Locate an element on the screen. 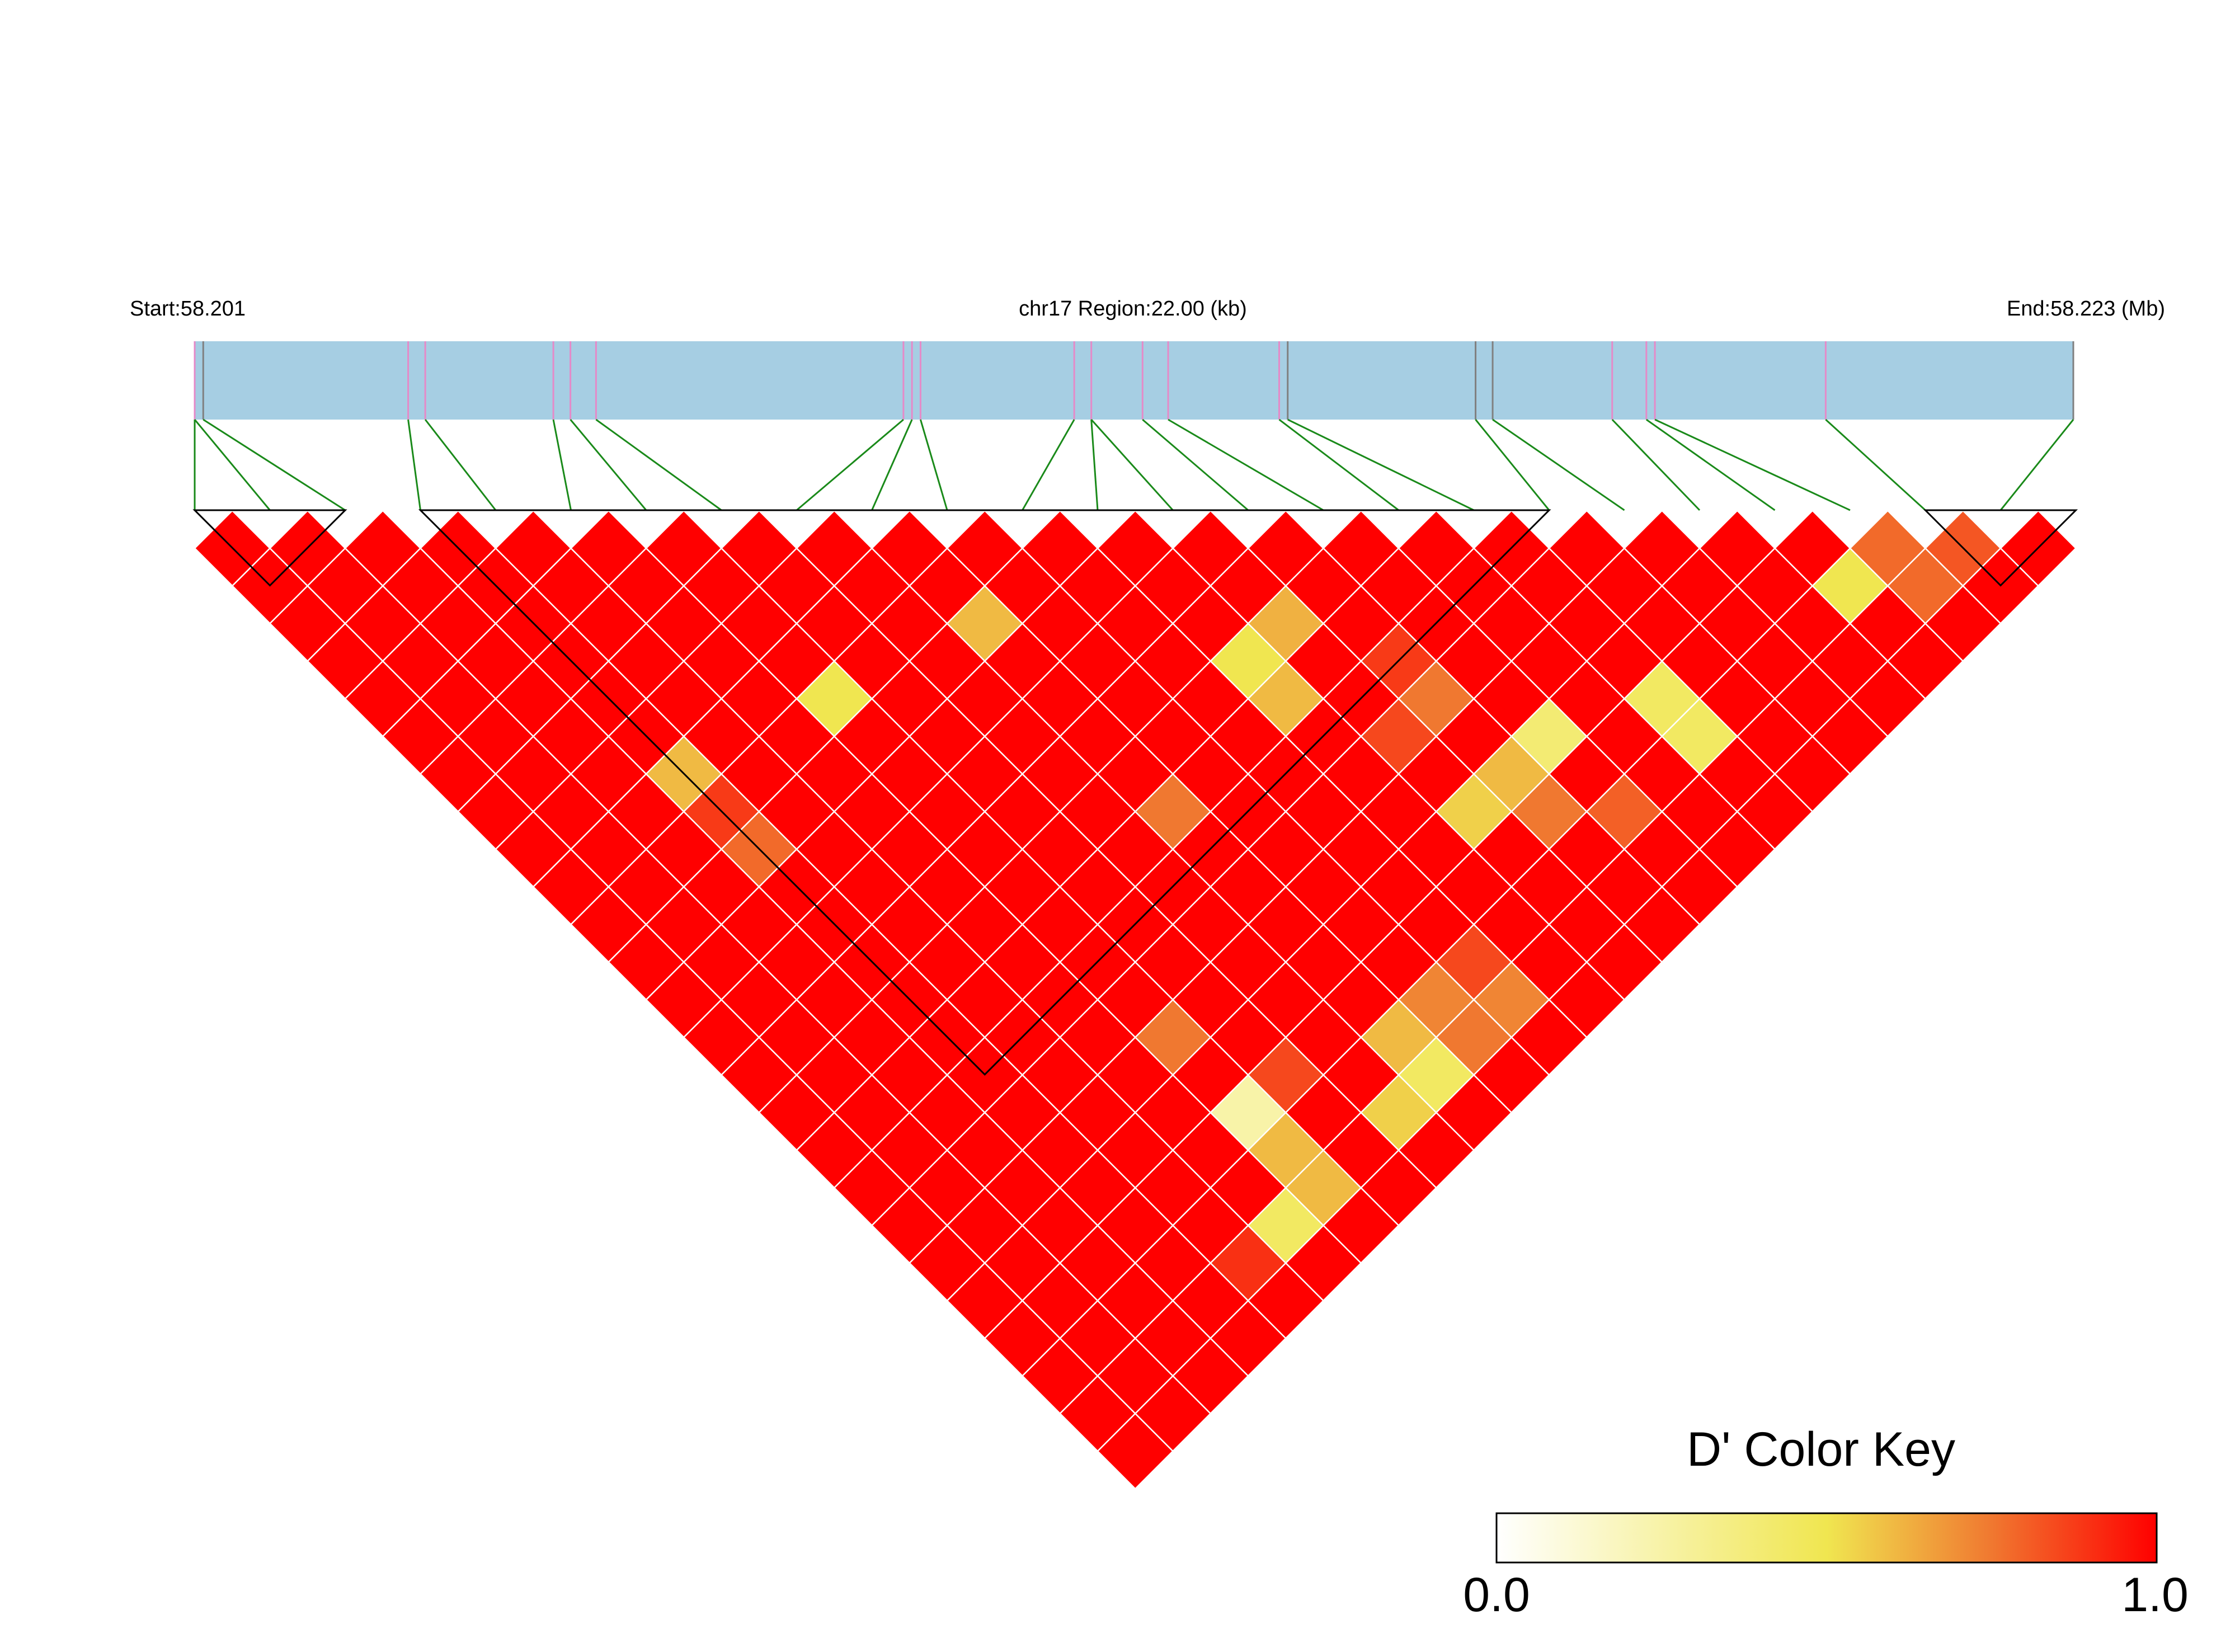 This screenshot has width=2235, height=1652. chromosome-region-bar is located at coordinates (1134, 381).